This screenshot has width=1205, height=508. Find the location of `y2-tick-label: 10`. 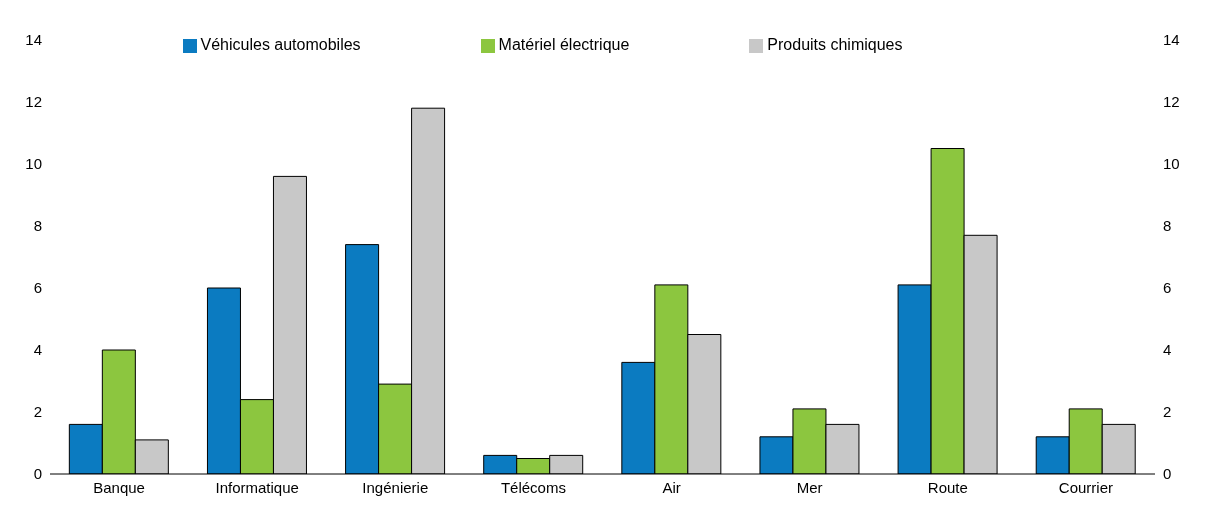

y2-tick-label: 10 is located at coordinates (1171, 164).